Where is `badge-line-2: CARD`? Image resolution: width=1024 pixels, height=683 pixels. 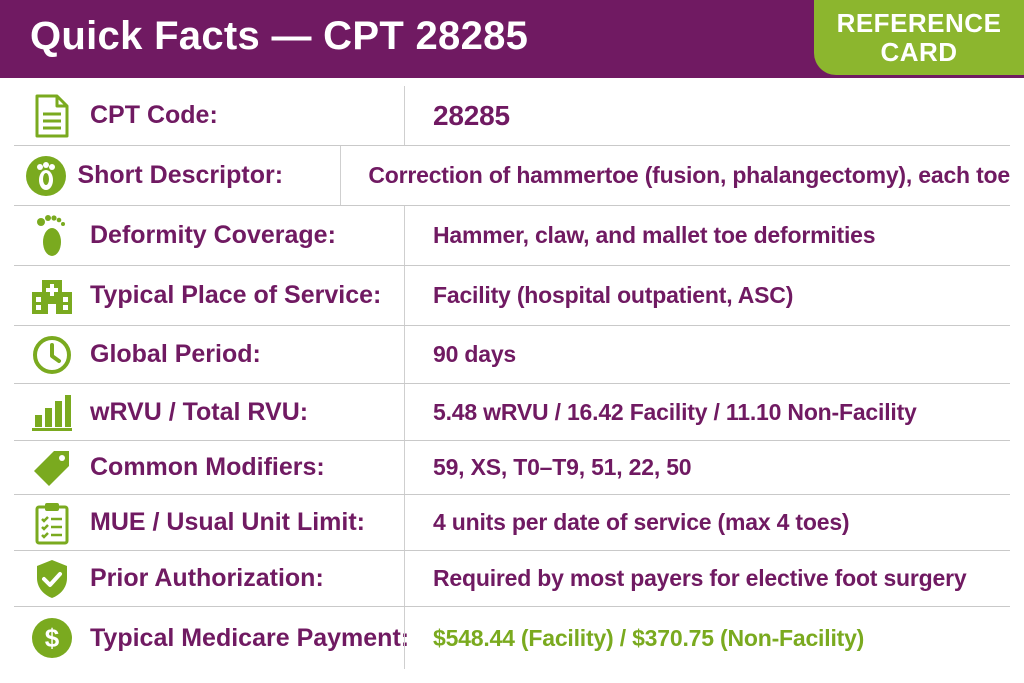 badge-line-2: CARD is located at coordinates (919, 51).